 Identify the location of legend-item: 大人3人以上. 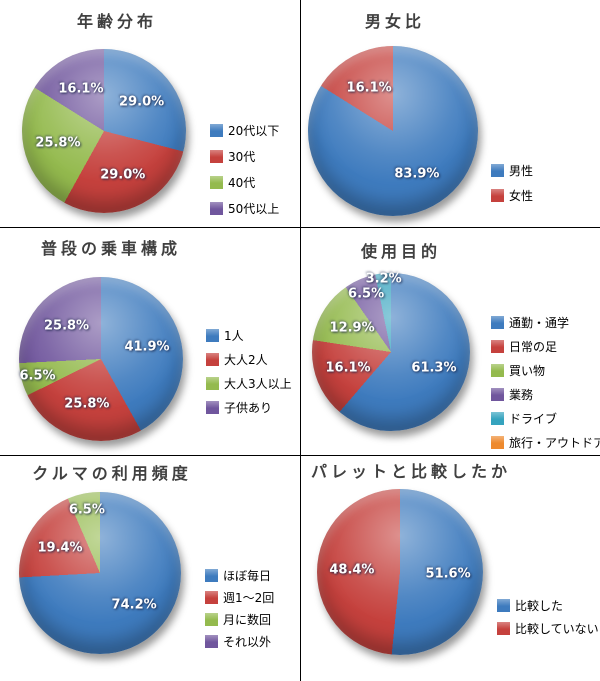
(249, 383).